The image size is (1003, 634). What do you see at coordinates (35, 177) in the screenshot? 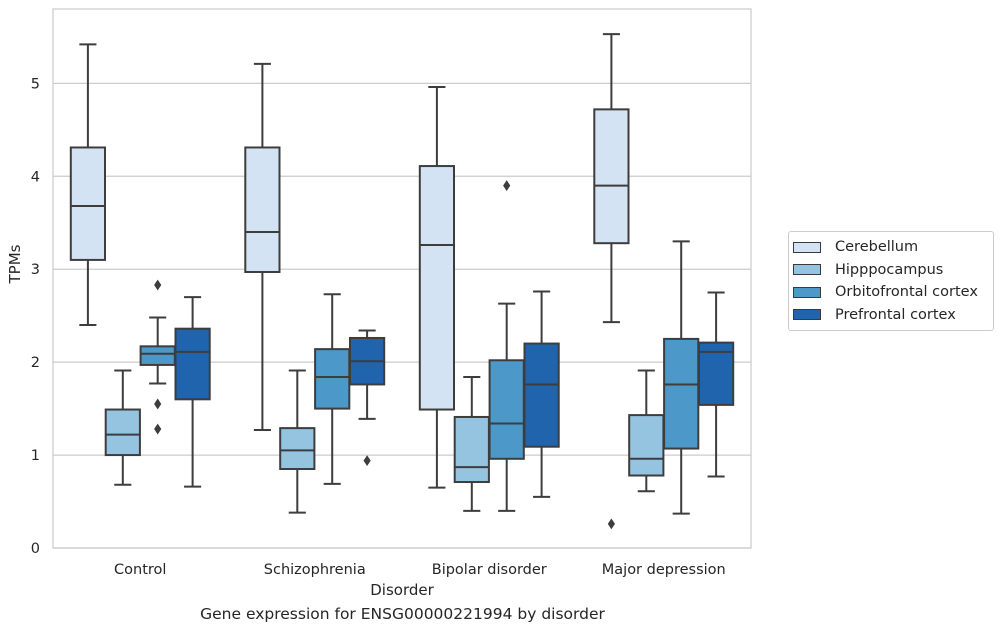
I see `y-tick-label: 4` at bounding box center [35, 177].